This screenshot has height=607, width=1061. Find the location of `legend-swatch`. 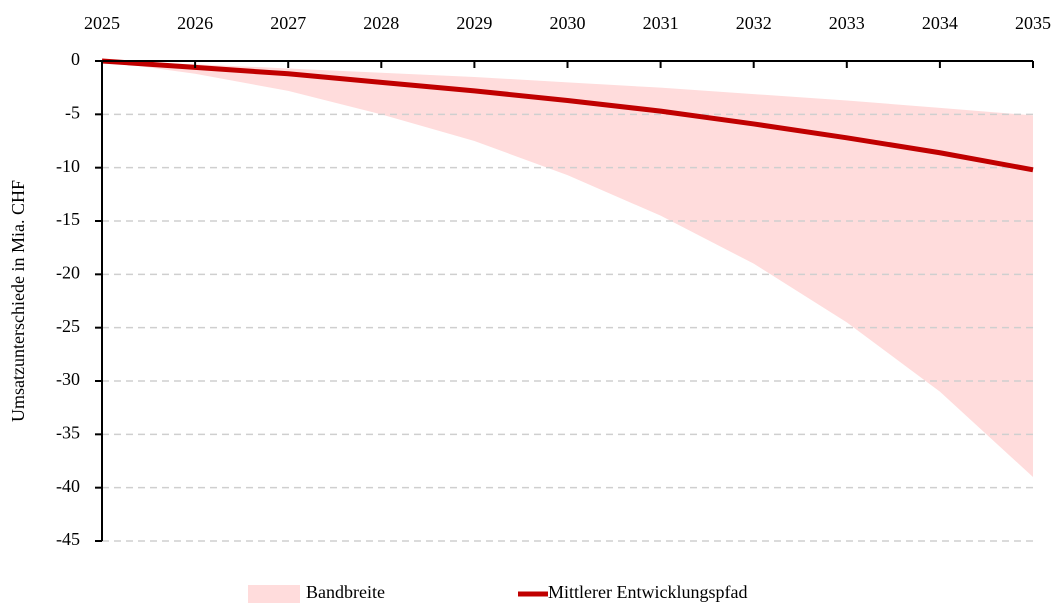

legend-swatch is located at coordinates (274, 594).